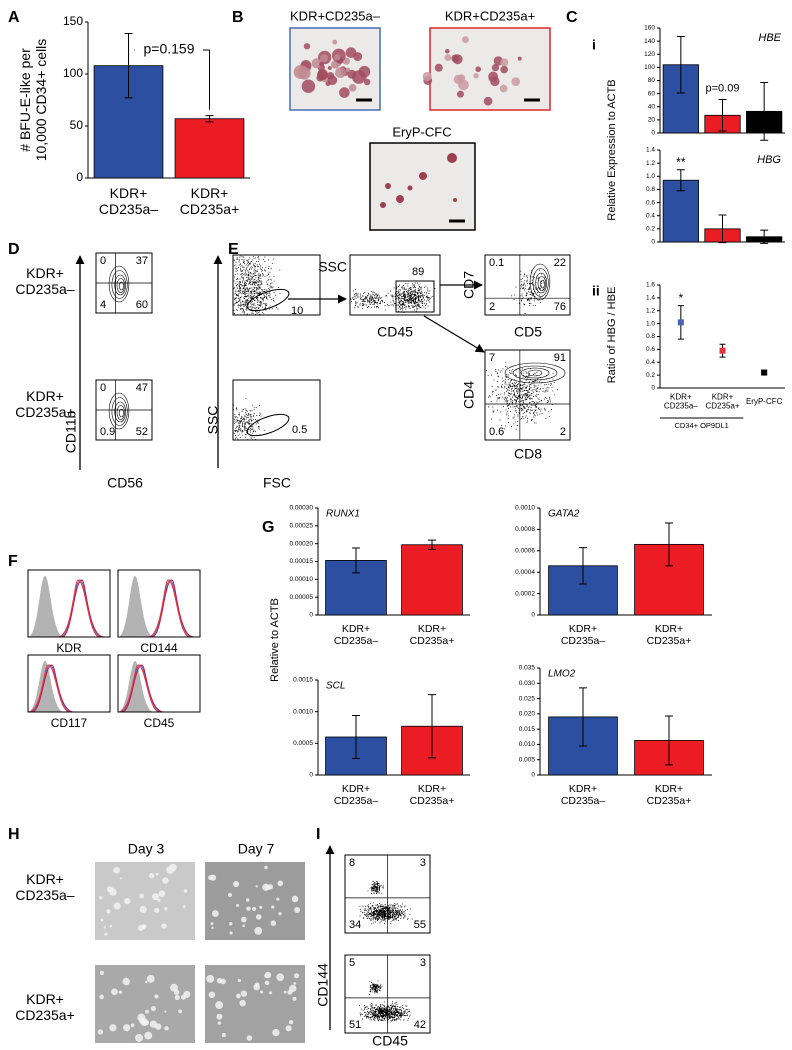  What do you see at coordinates (649, 67) in the screenshot?
I see `y-tick-label: 100` at bounding box center [649, 67].